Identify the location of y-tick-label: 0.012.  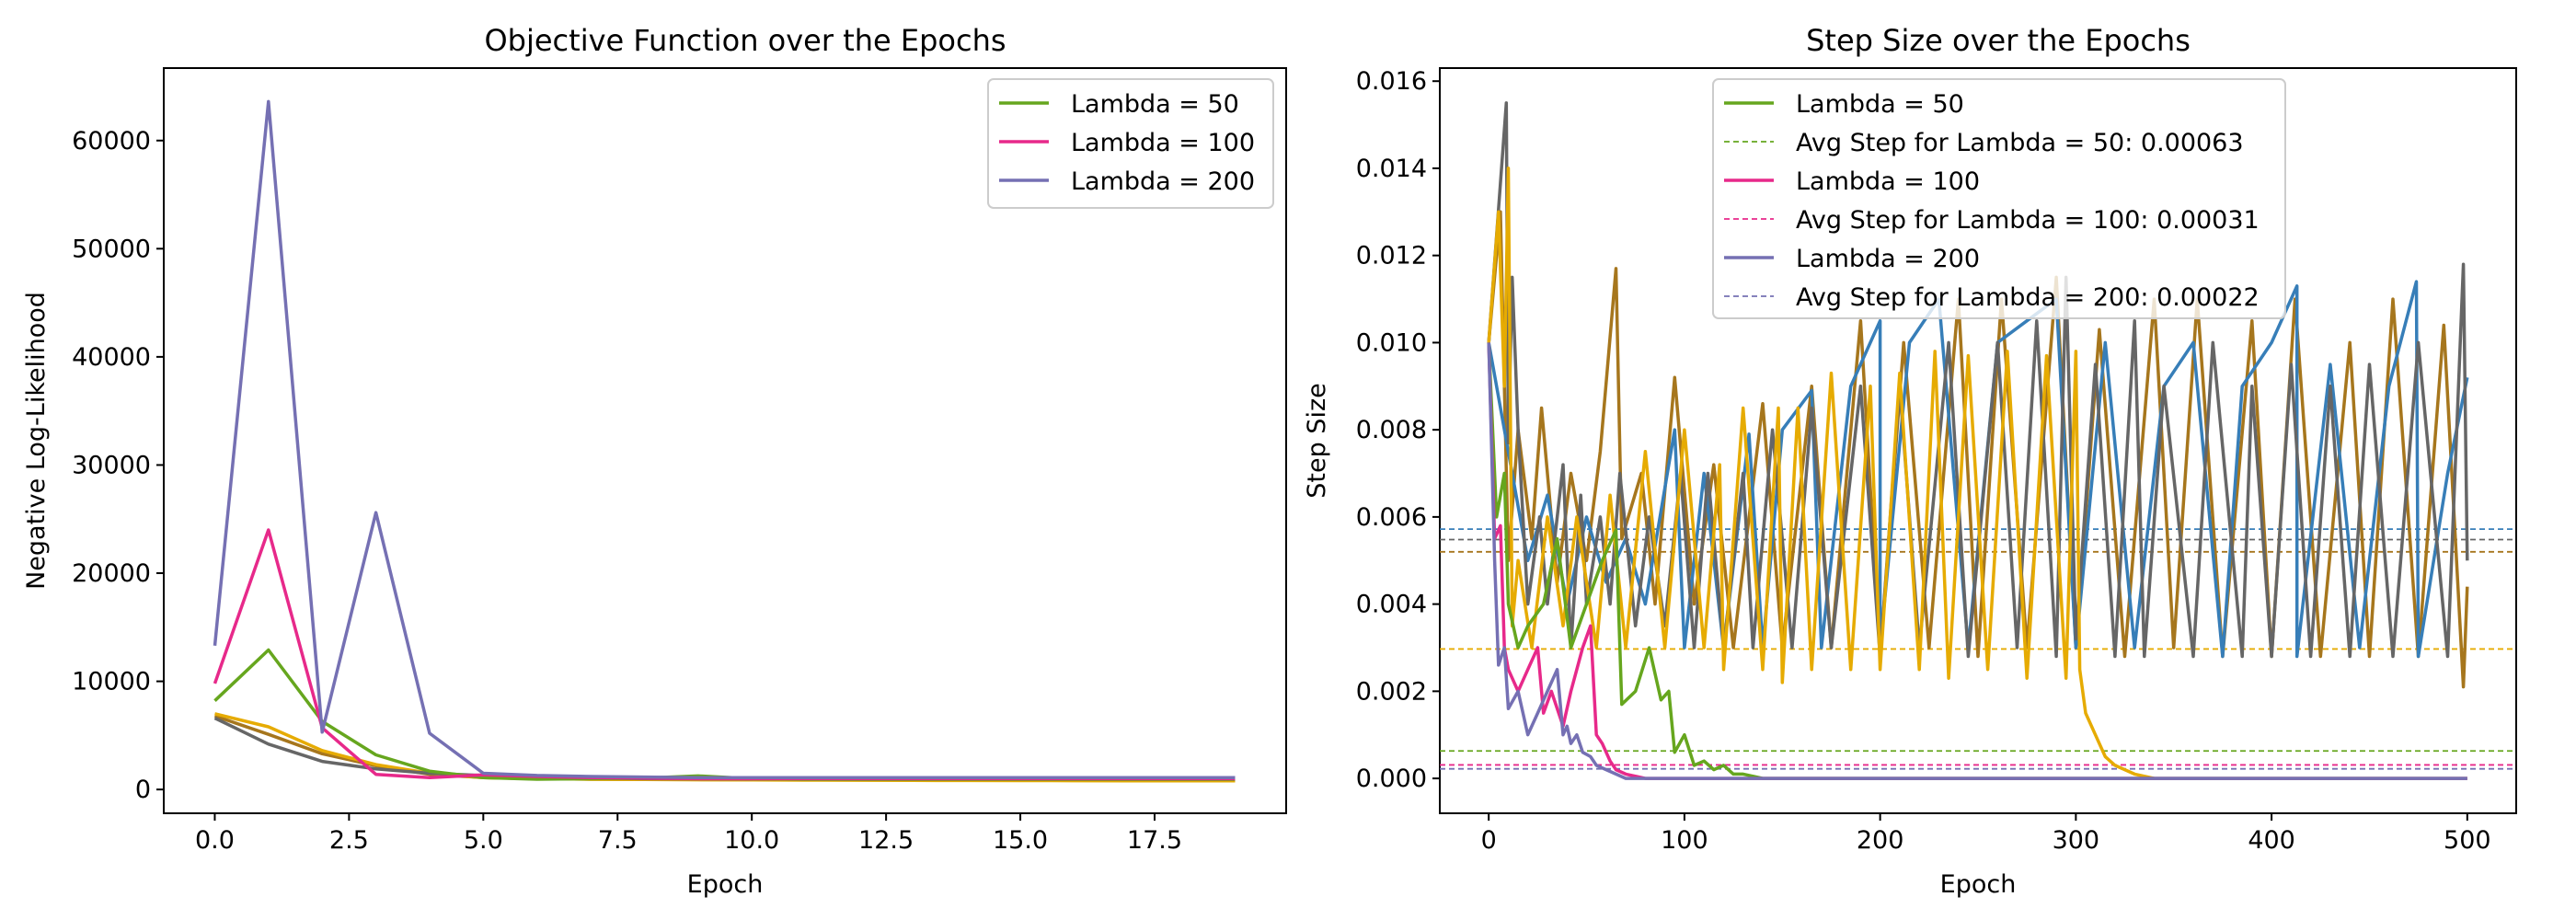
(1391, 256).